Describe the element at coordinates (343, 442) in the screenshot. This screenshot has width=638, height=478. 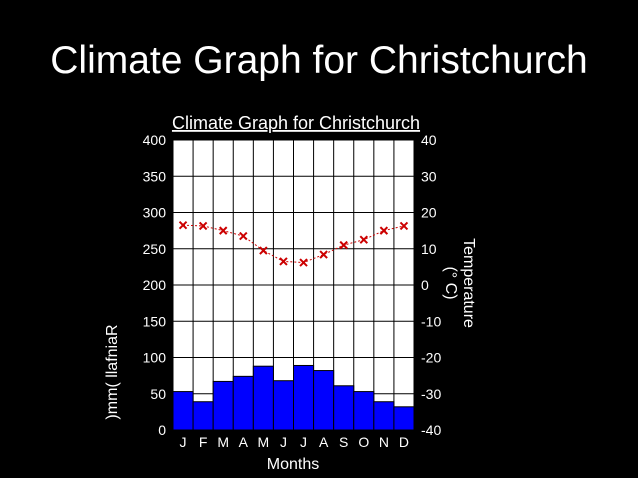
I see `x-tick-label: S` at that location.